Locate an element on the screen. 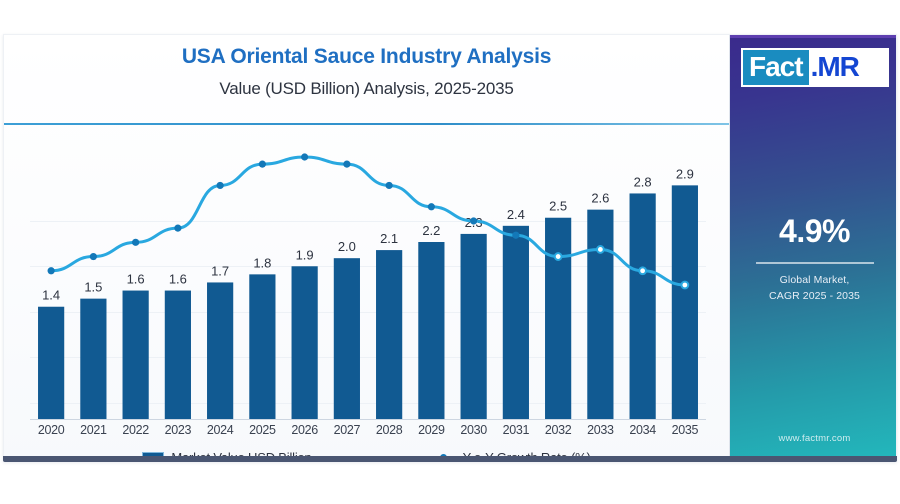  x-axis-tick-label: 2027 is located at coordinates (347, 430).